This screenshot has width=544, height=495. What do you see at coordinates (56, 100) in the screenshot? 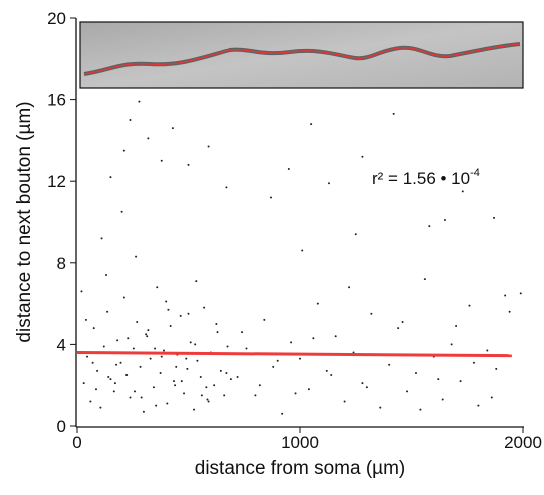
I see `y-tick-label: 16` at bounding box center [56, 100].